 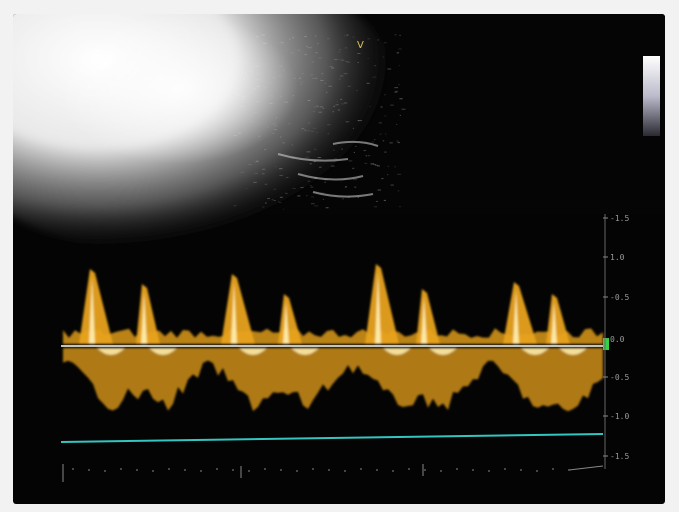 I want to click on reverse-flow-band, so click(x=333, y=379).